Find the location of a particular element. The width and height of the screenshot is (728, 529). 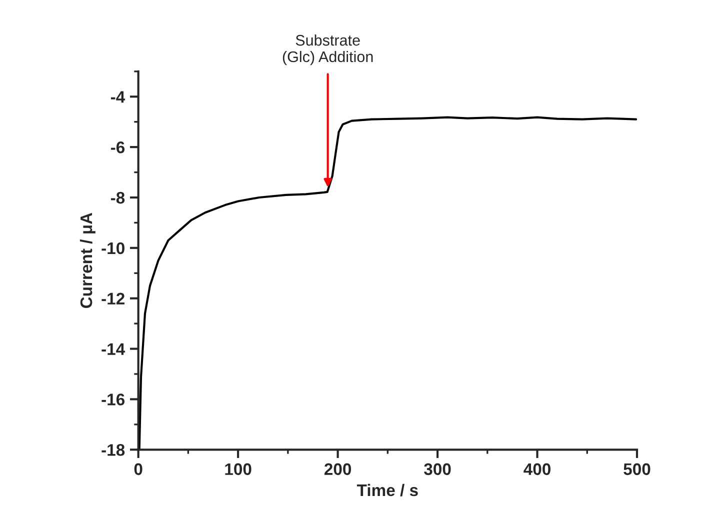

y-tick-label: -10 is located at coordinates (113, 248).